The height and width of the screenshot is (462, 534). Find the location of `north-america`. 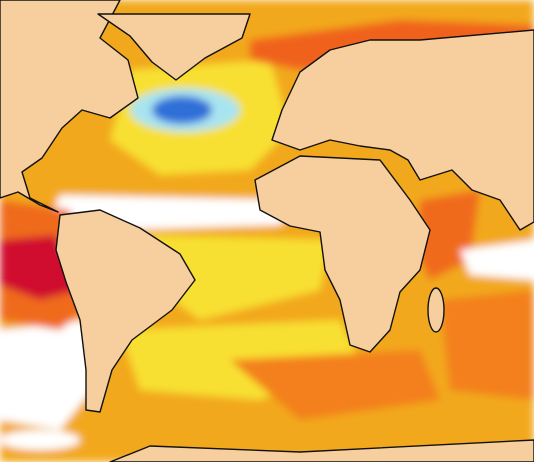

north-america is located at coordinates (69, 106).